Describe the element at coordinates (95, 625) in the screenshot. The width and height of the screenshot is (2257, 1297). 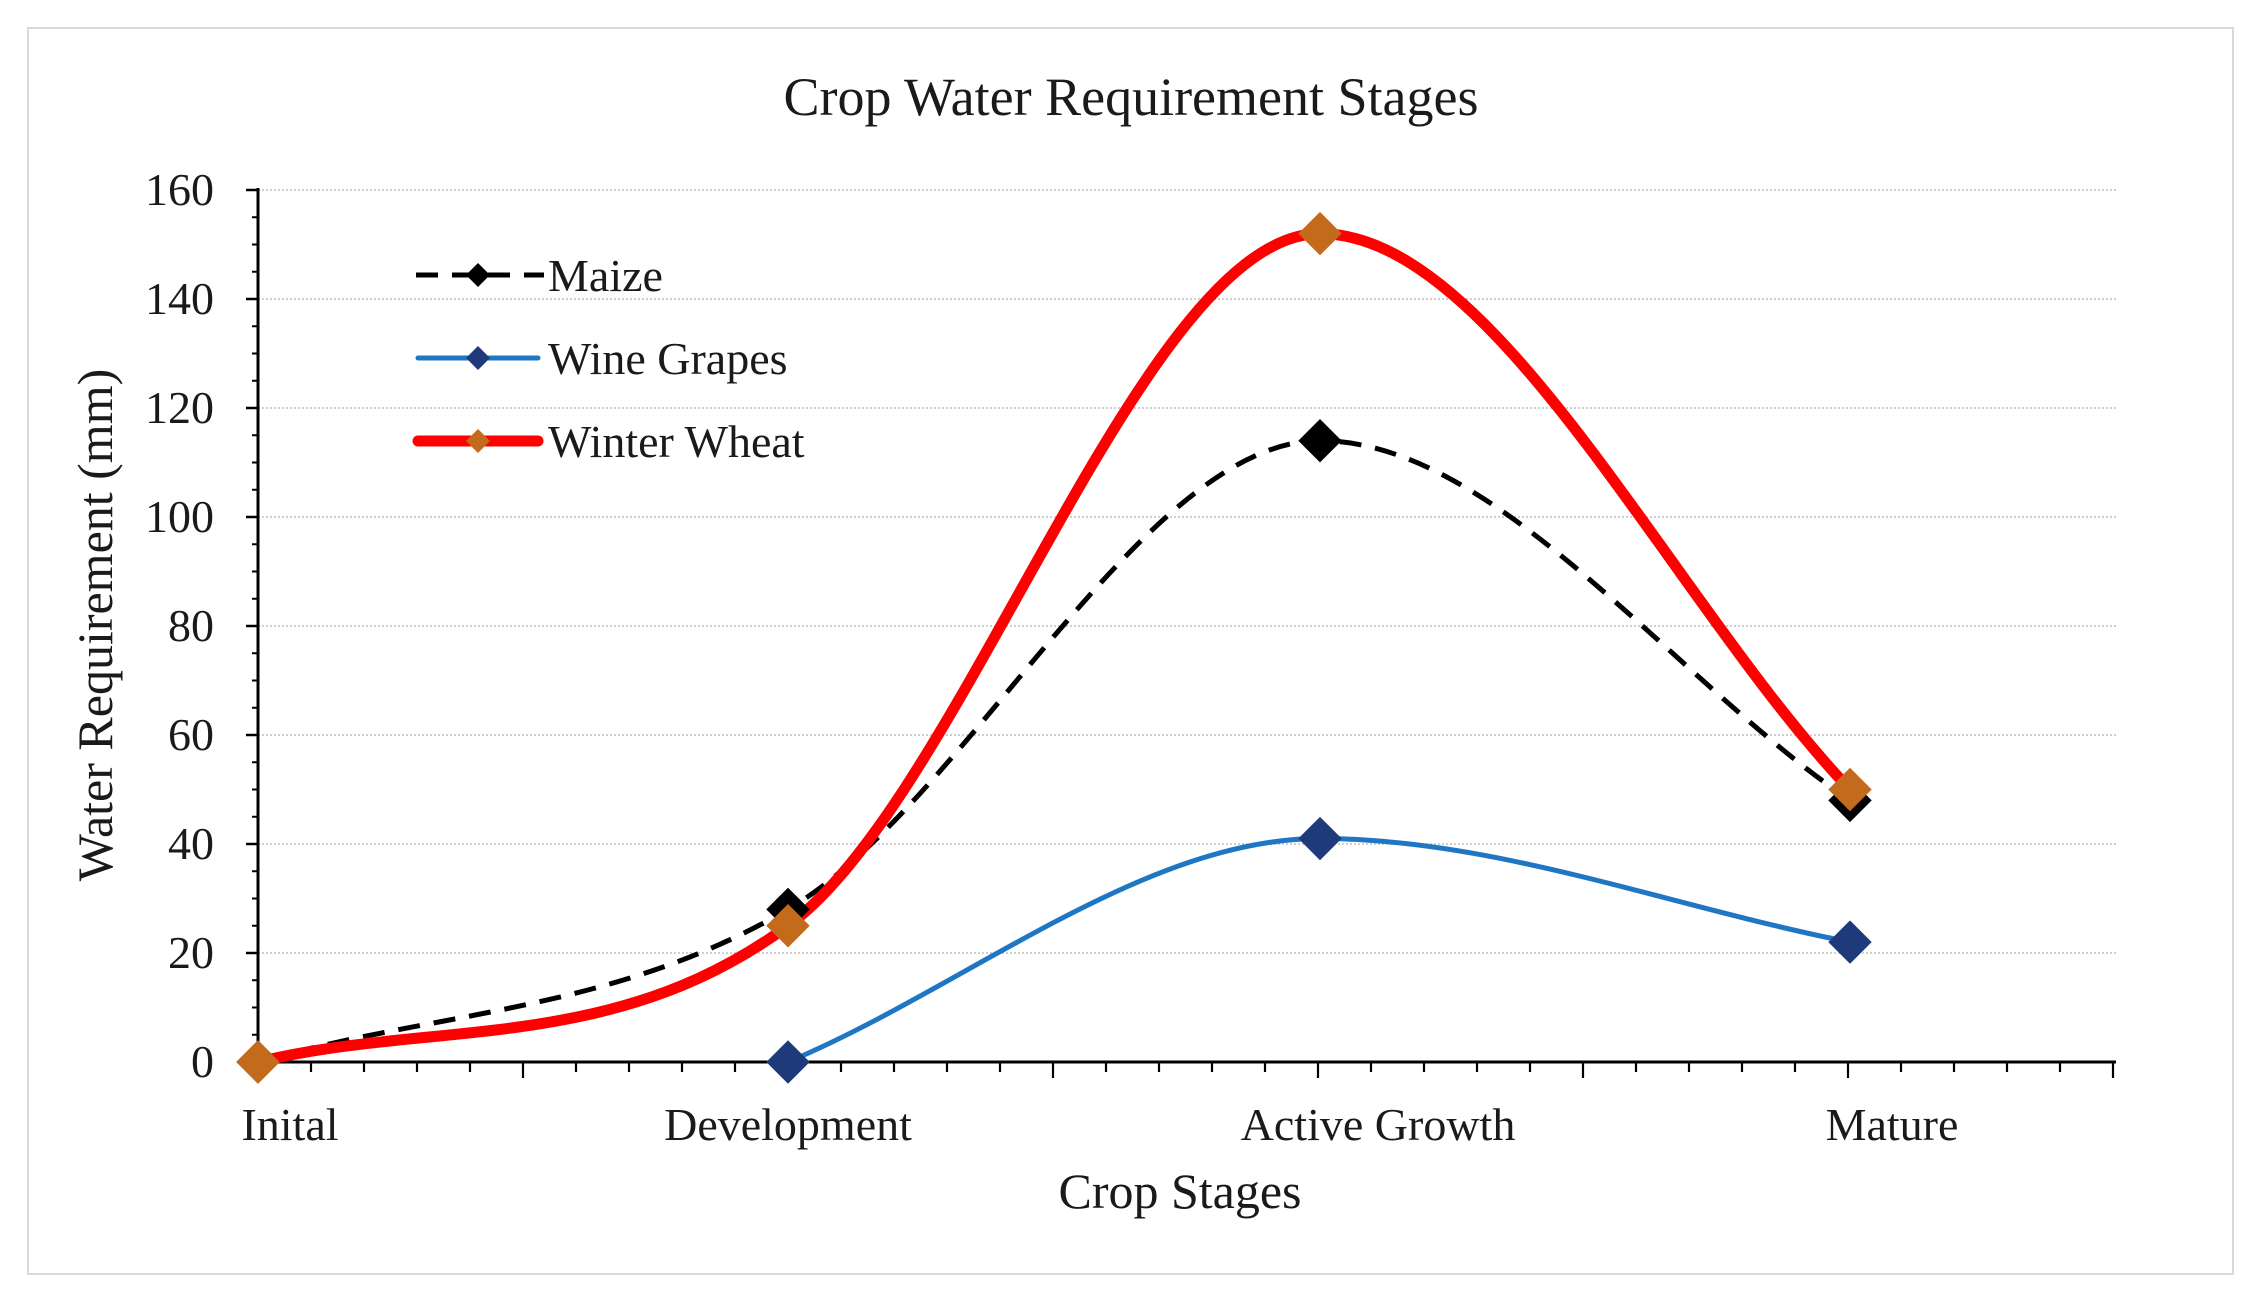
I see `y-axis-label: Water Requirement (mm)` at that location.